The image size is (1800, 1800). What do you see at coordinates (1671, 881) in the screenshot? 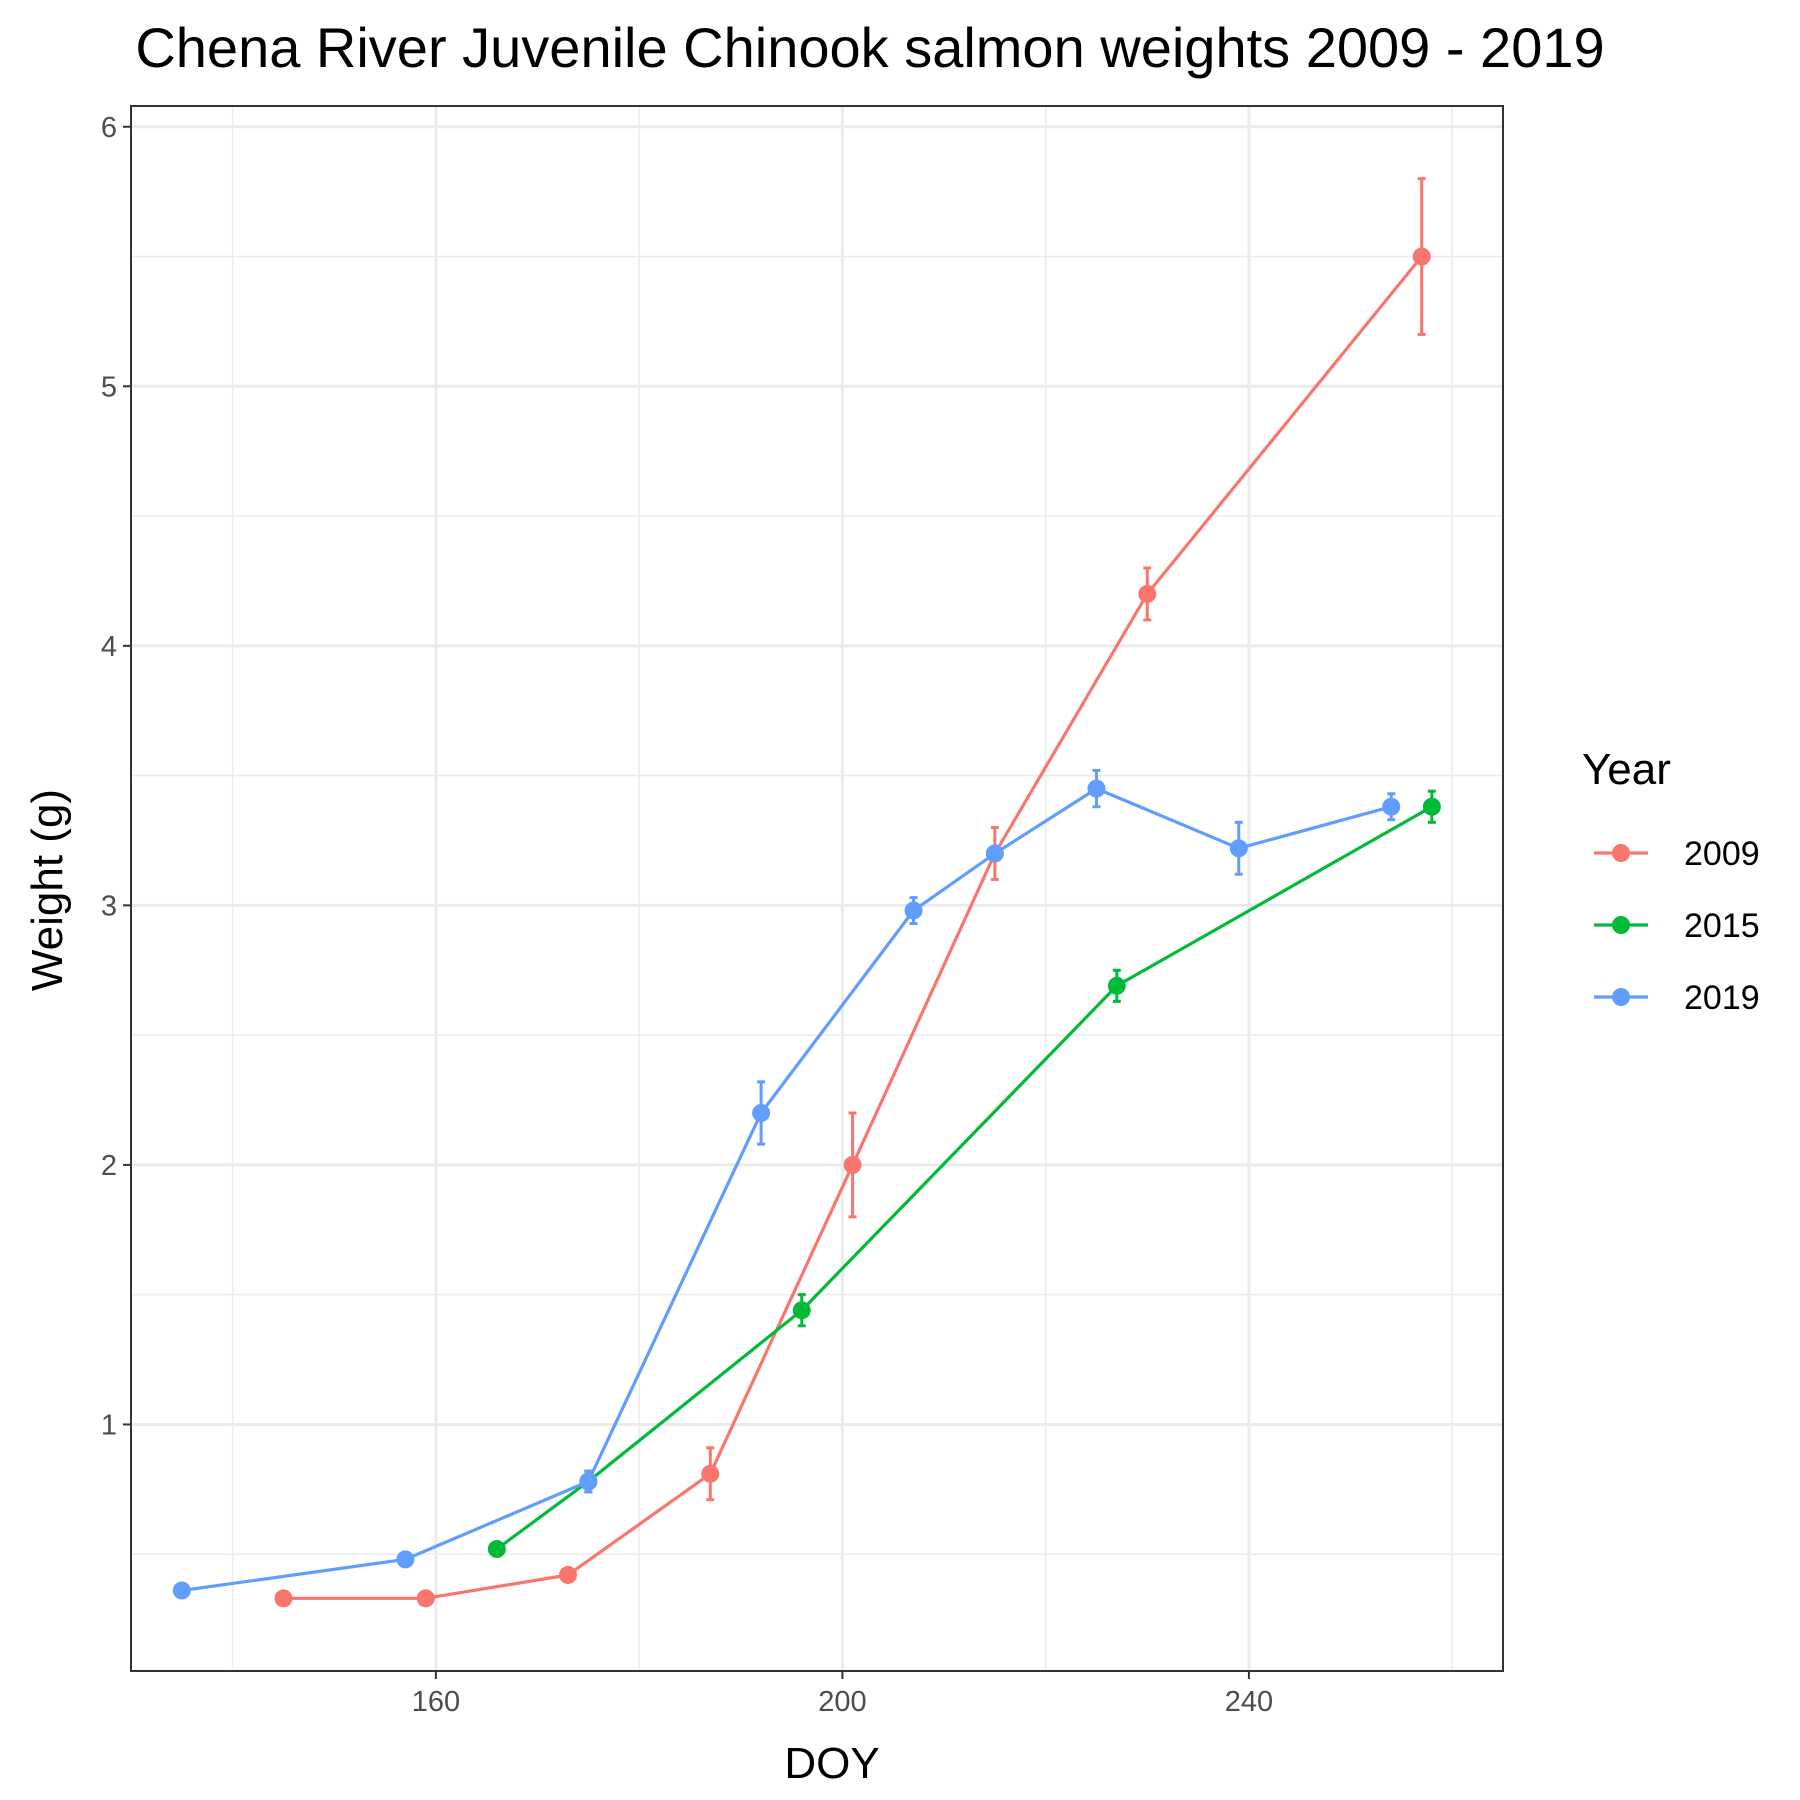
I see `legend: Year 2009 2015 2019` at bounding box center [1671, 881].